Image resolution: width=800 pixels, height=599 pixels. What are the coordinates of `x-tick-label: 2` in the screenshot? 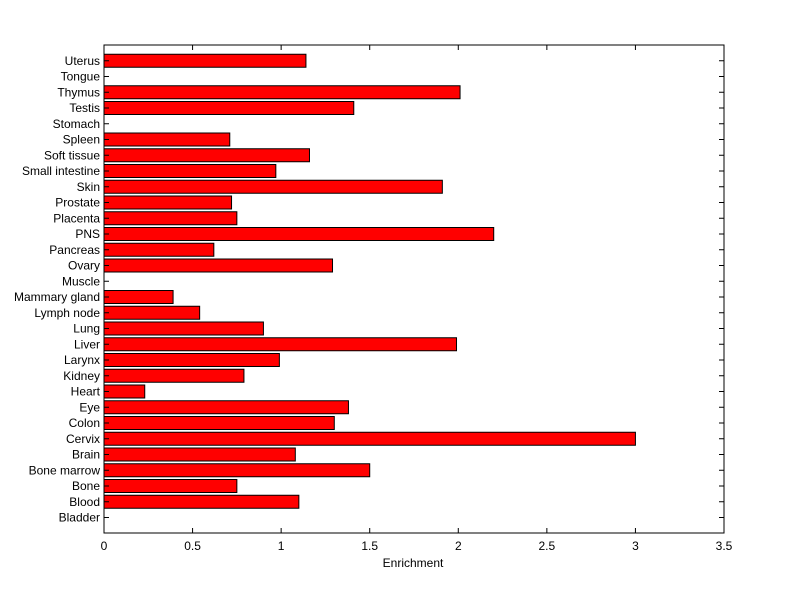 It's located at (458, 546).